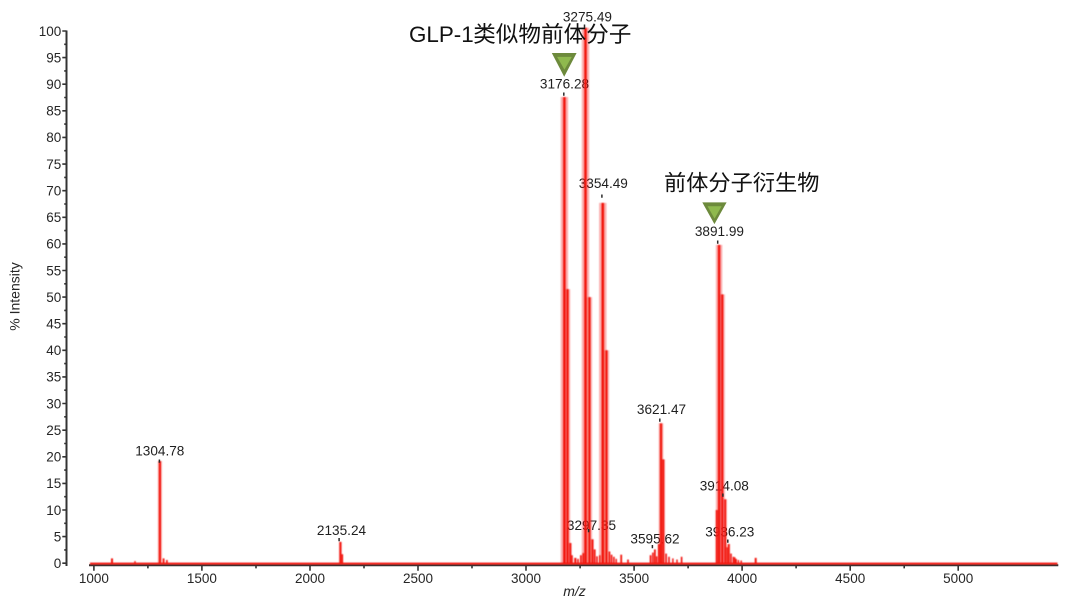  Describe the element at coordinates (53, 510) in the screenshot. I see `svg-text: 10` at that location.